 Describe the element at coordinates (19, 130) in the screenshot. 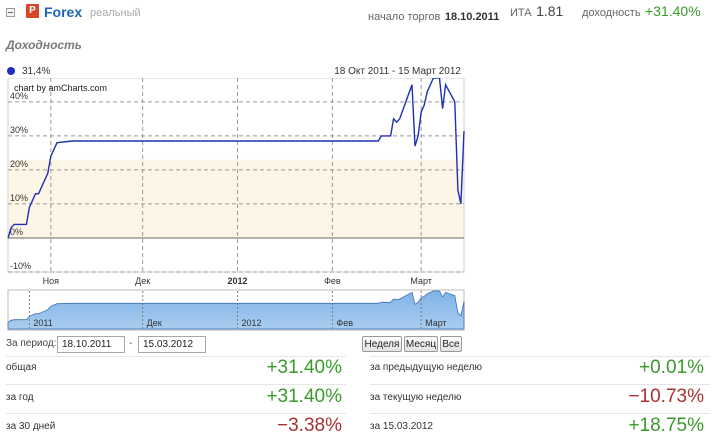

I see `y-tick-label: 30%` at that location.